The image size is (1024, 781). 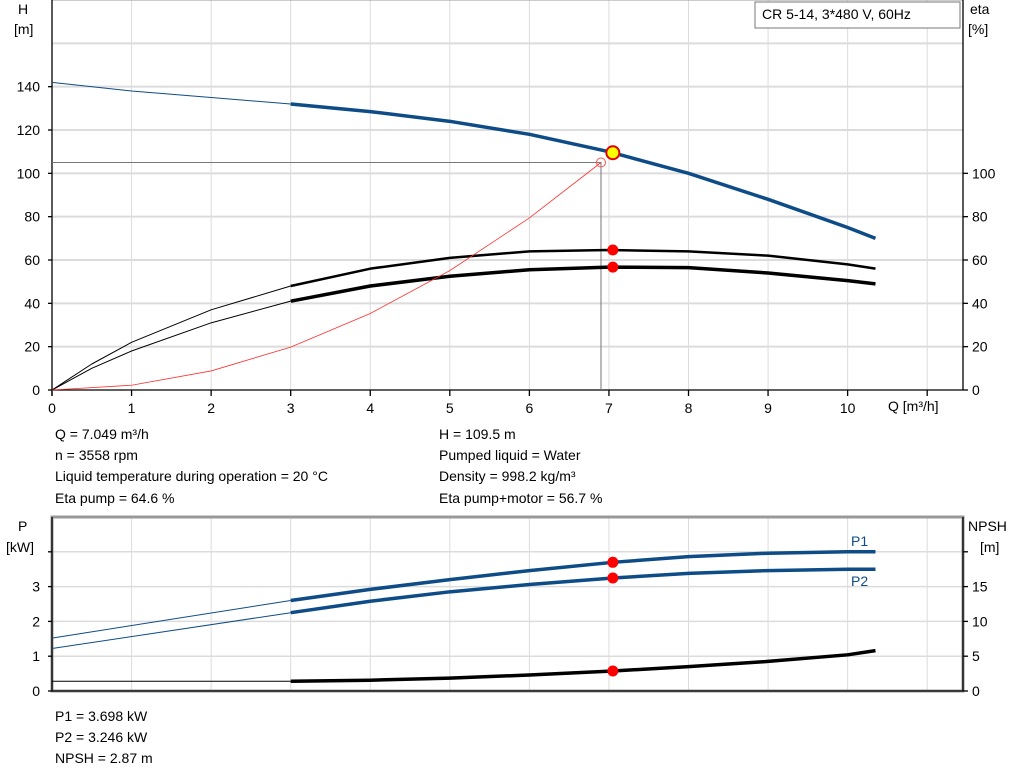 I want to click on info-h: H = 109.5 m, so click(x=477, y=434).